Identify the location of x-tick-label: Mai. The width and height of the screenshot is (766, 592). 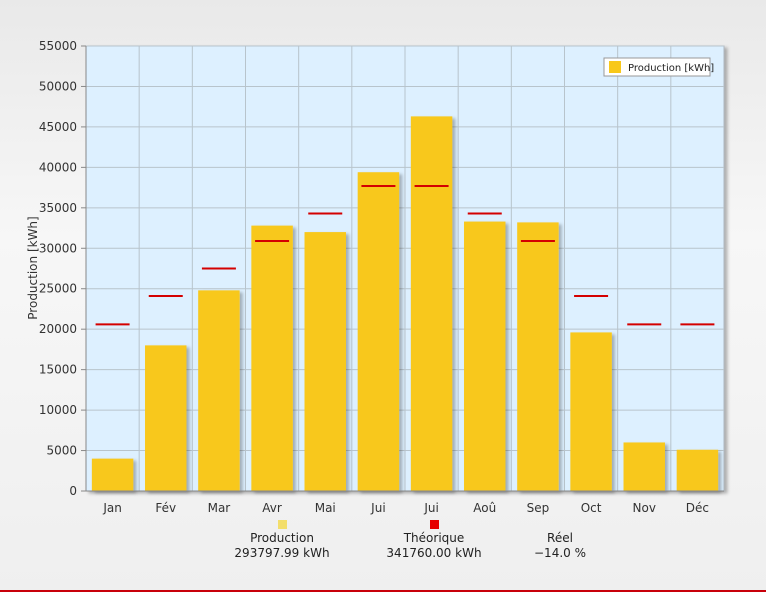
(325, 508).